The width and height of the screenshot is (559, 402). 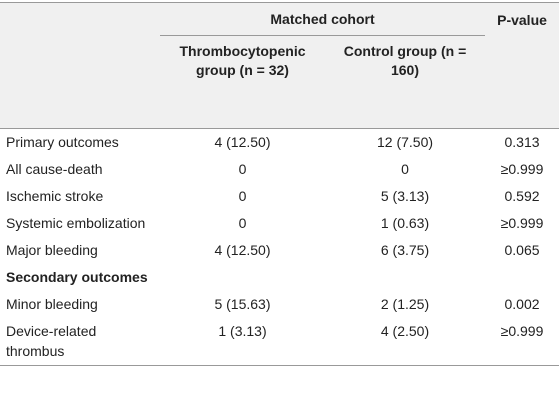 I want to click on row-label: Major bleeding, so click(x=52, y=250).